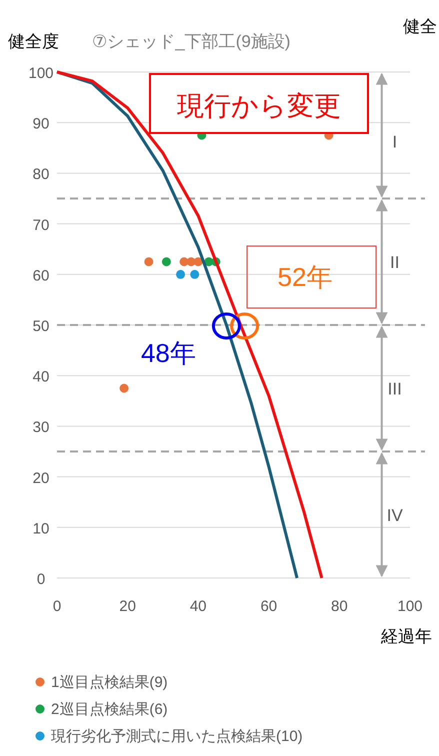 Image resolution: width=439 pixels, height=756 pixels. What do you see at coordinates (395, 388) in the screenshot?
I see `annotation: III` at bounding box center [395, 388].